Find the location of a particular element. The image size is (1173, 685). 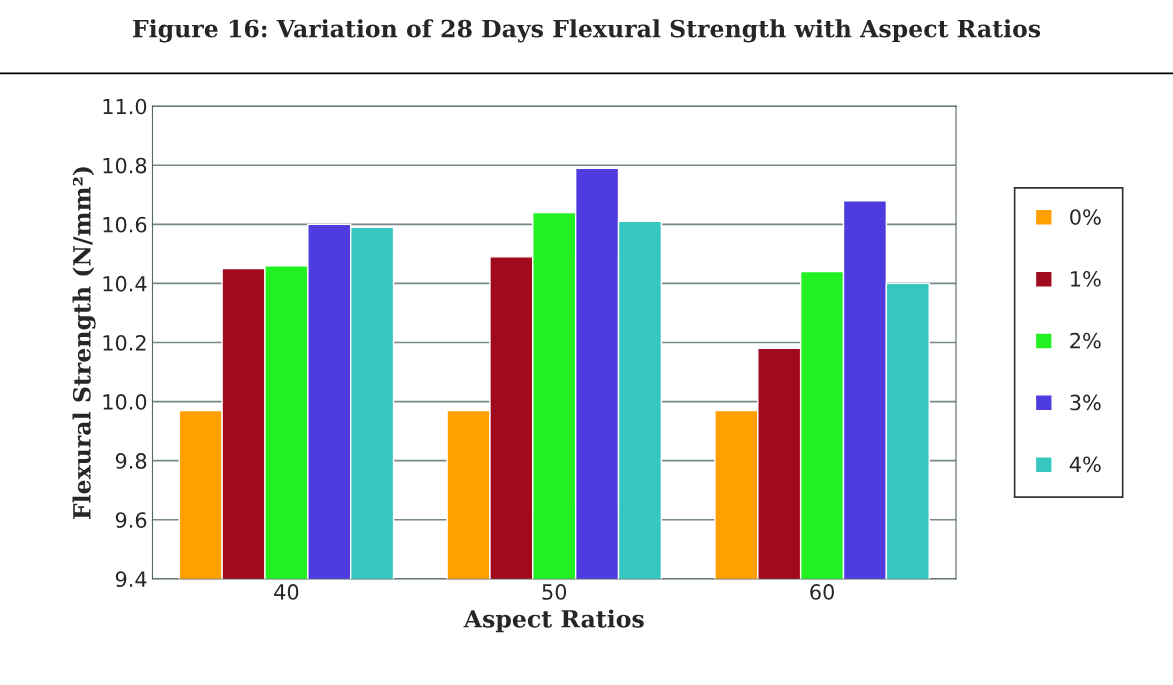

legend-label: 4% is located at coordinates (1085, 464).